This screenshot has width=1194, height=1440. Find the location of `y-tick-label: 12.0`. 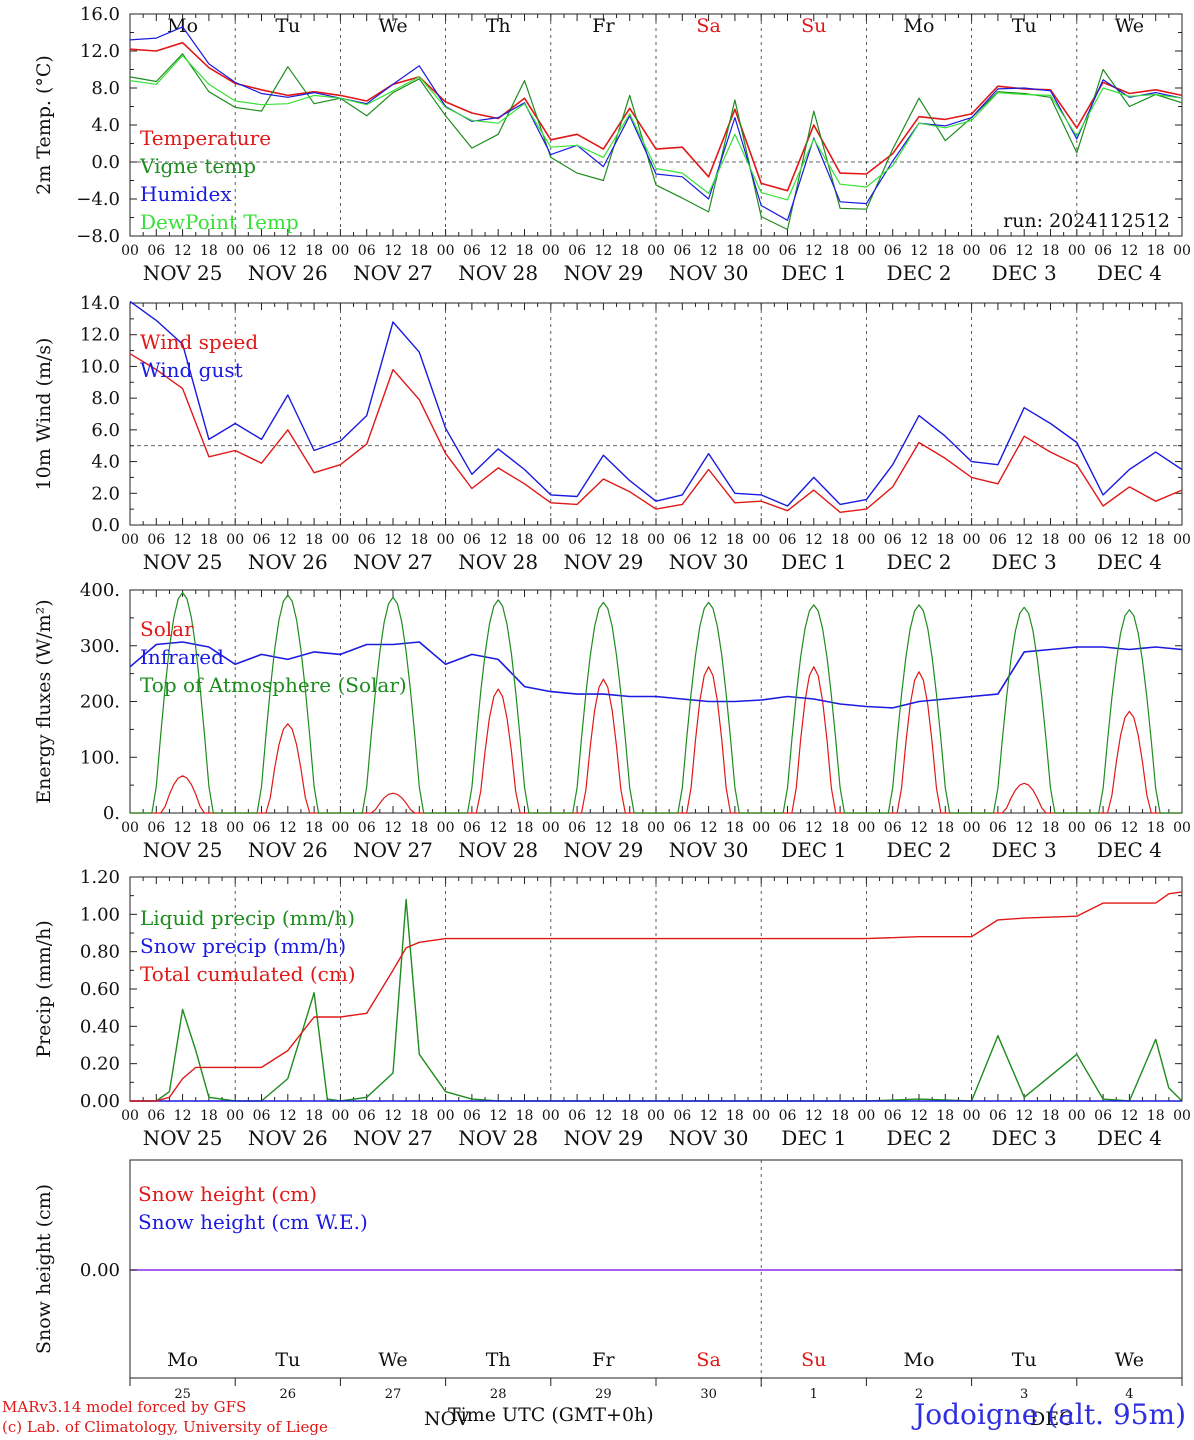

y-tick-label: 12.0 is located at coordinates (100, 335).